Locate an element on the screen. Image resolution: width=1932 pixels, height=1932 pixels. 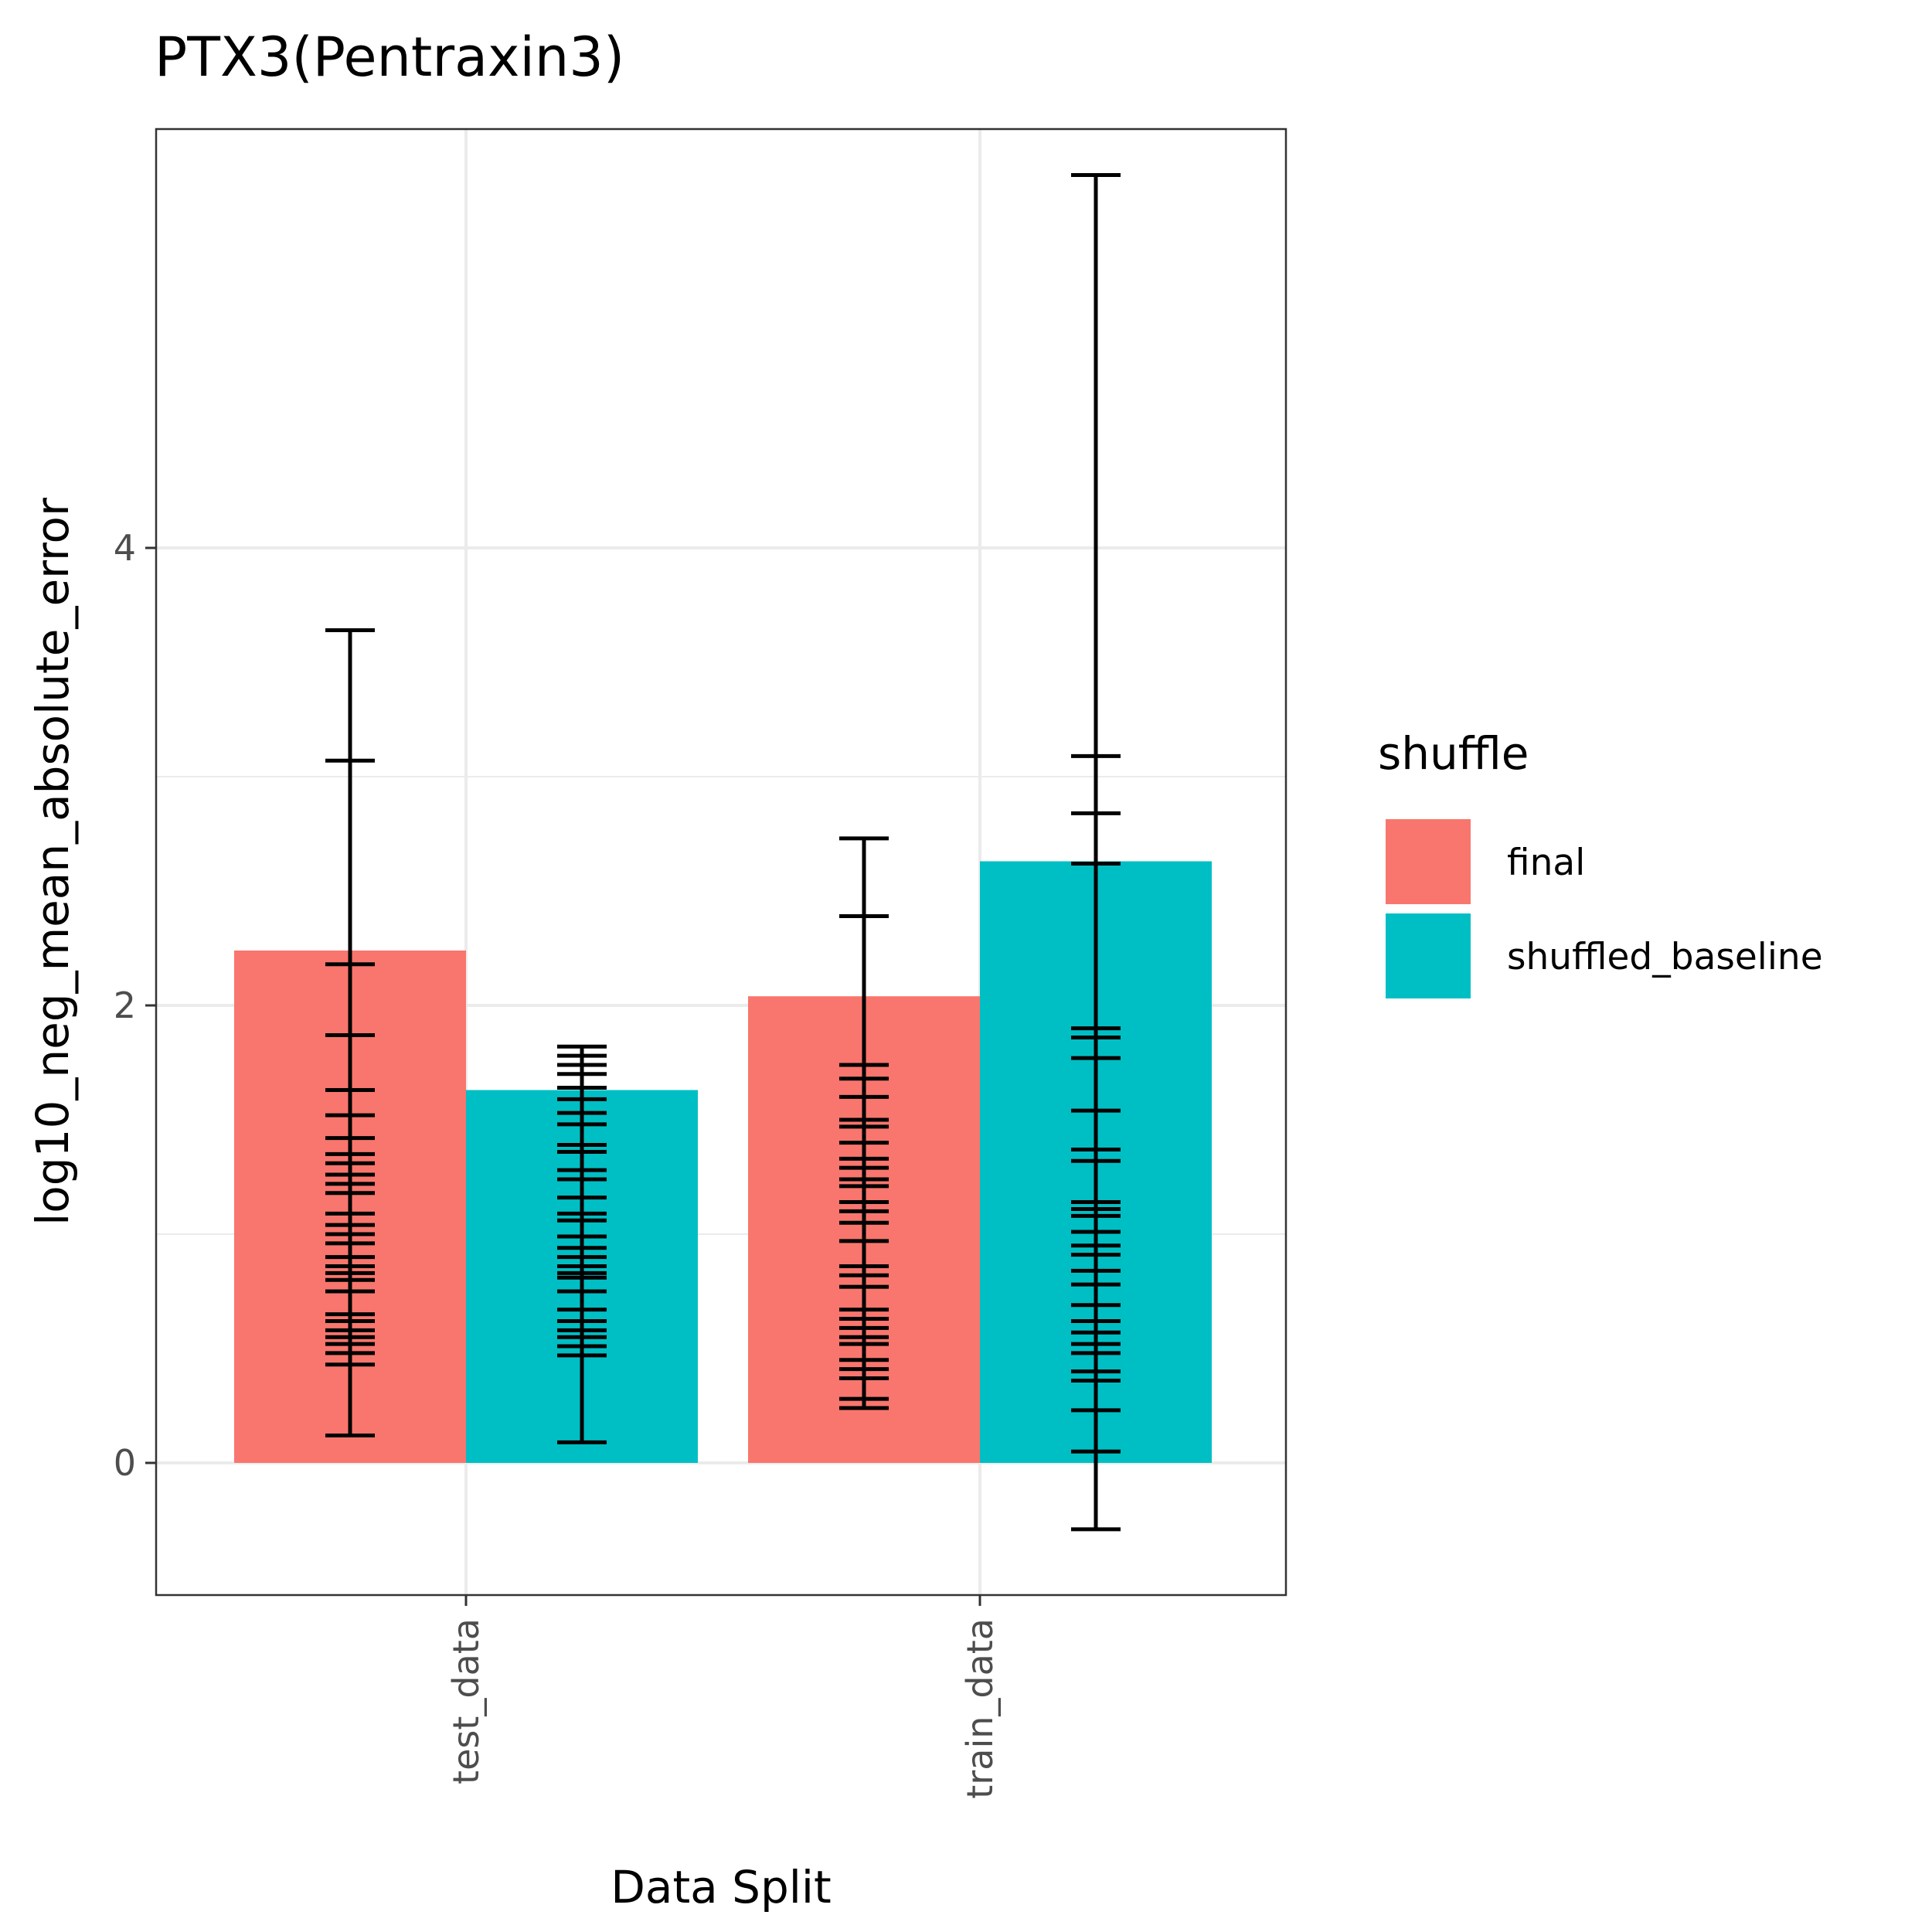
y-axis-title: log10_neg_mean_absolute_error is located at coordinates (53, 862).